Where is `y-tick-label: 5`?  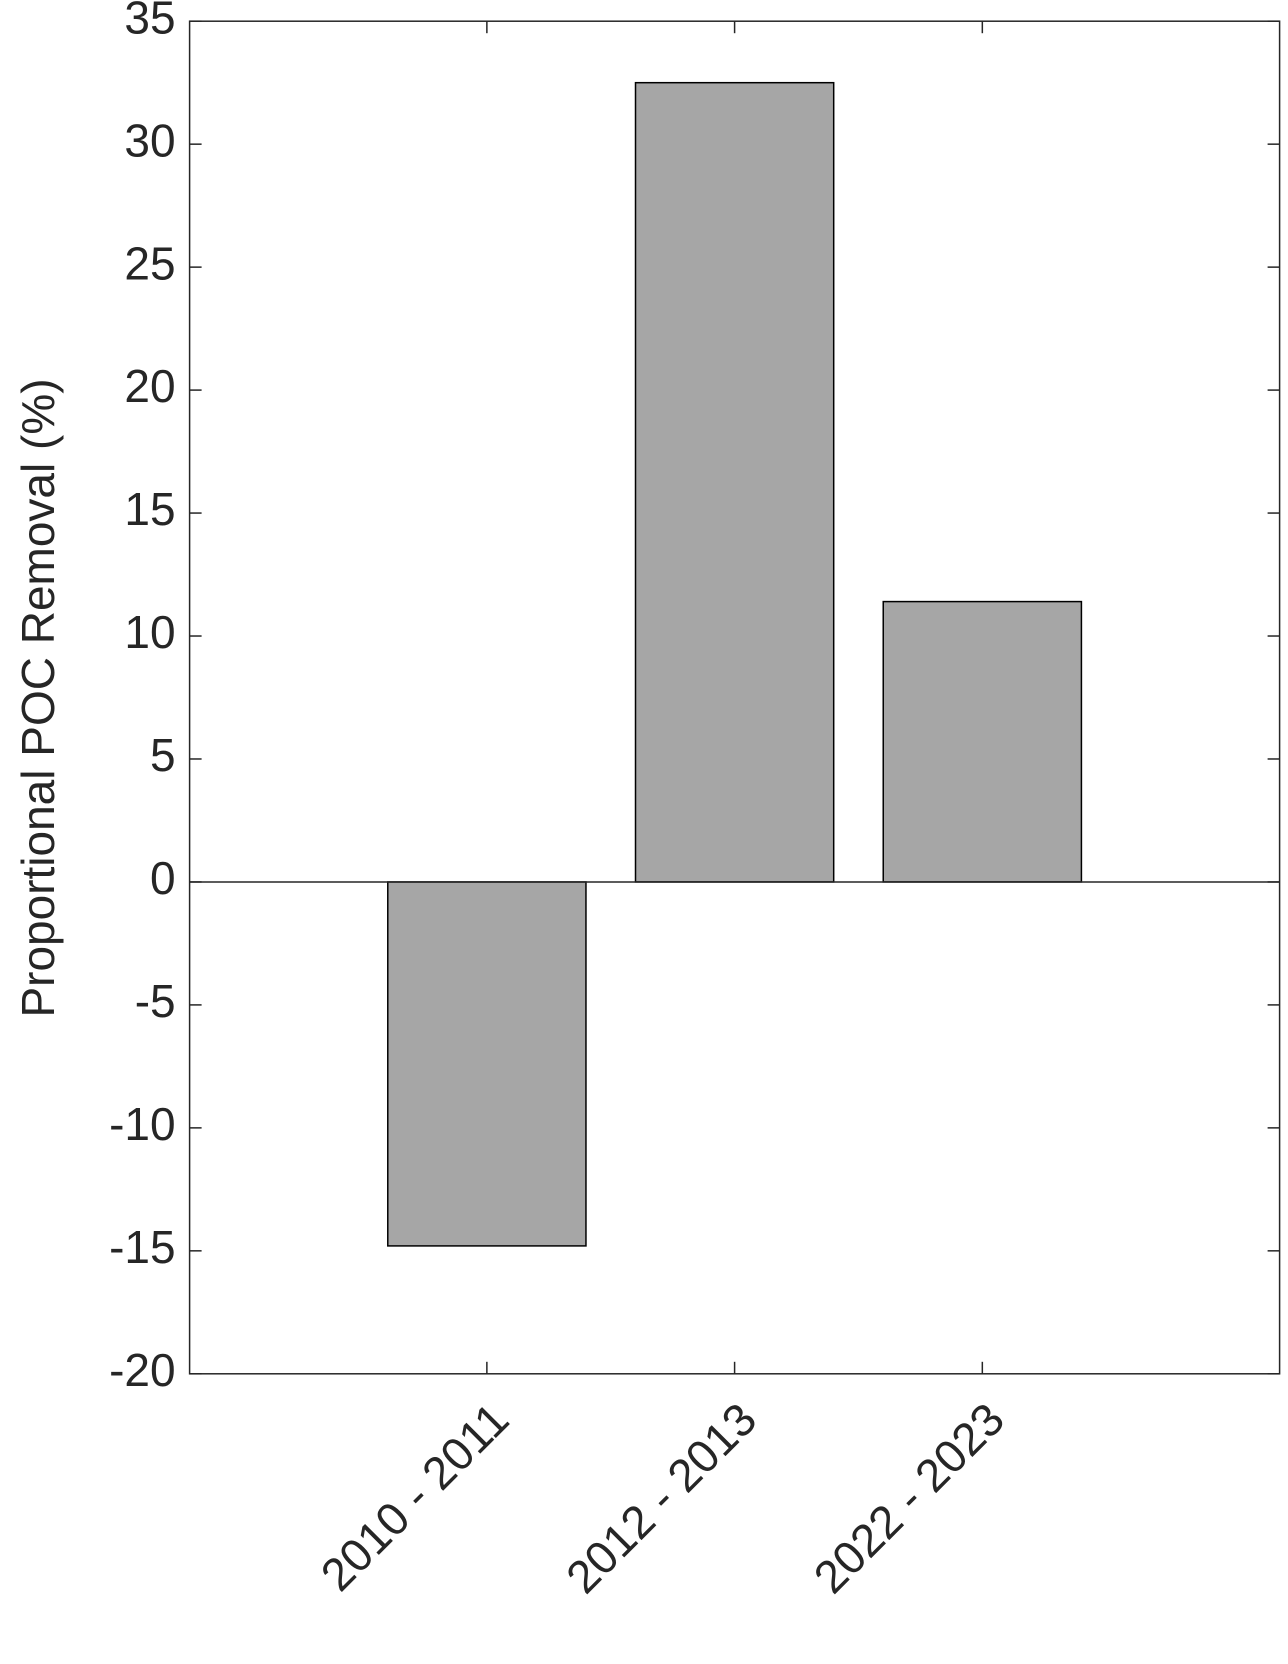 y-tick-label: 5 is located at coordinates (163, 755).